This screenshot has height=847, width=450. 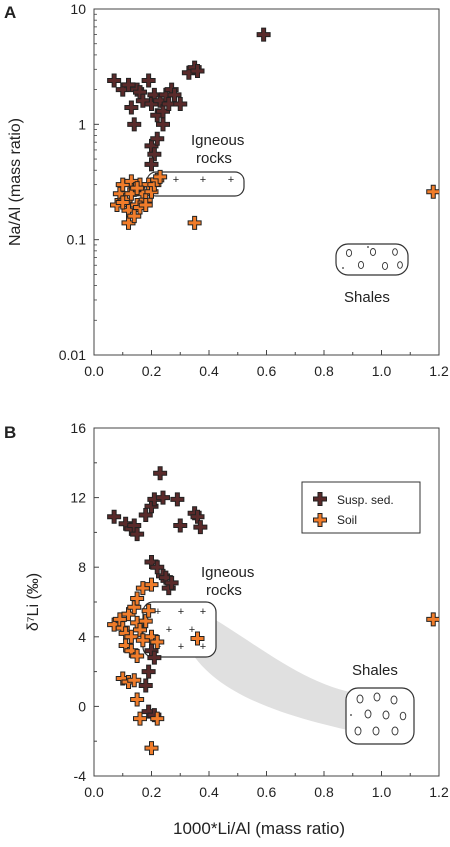 What do you see at coordinates (320, 499) in the screenshot?
I see `legend-marker-susp-sed` at bounding box center [320, 499].